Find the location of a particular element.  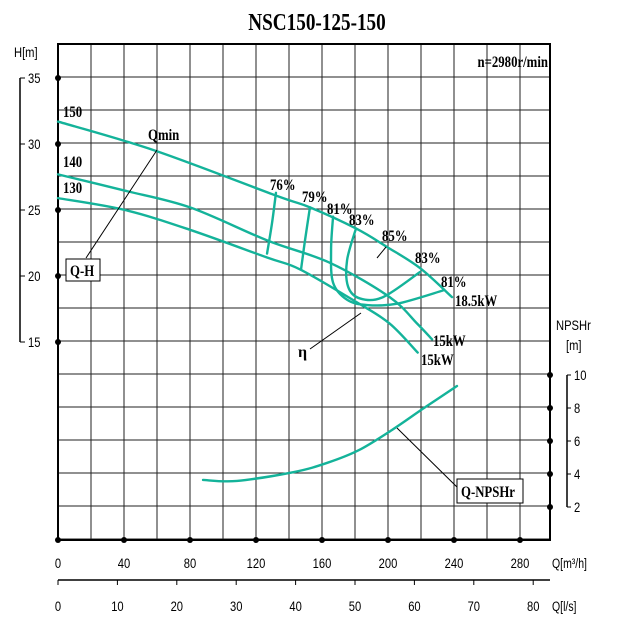

x-axis-label: Q[m³/h] is located at coordinates (569, 564).